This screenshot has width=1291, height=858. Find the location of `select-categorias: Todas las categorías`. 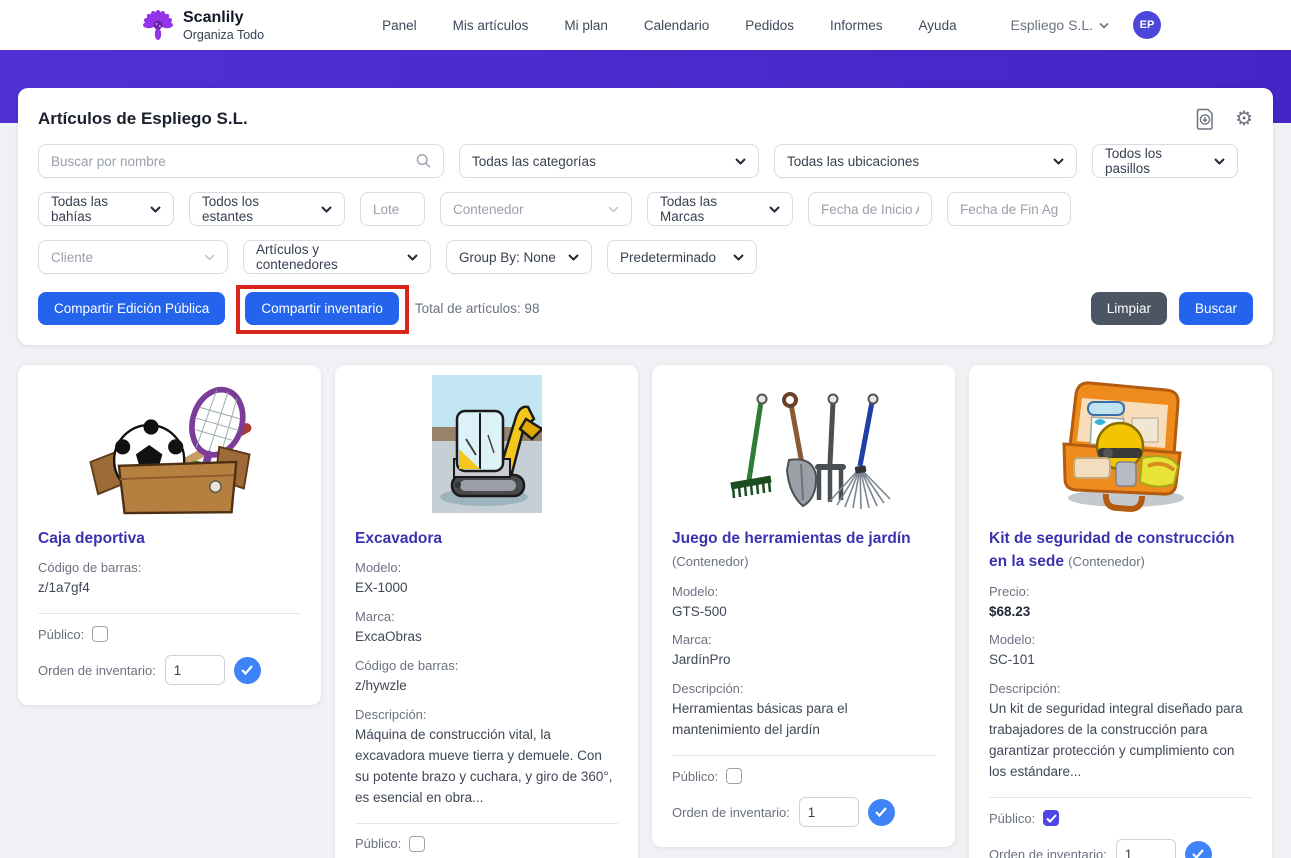

select-categorias: Todas las categorías is located at coordinates (609, 161).